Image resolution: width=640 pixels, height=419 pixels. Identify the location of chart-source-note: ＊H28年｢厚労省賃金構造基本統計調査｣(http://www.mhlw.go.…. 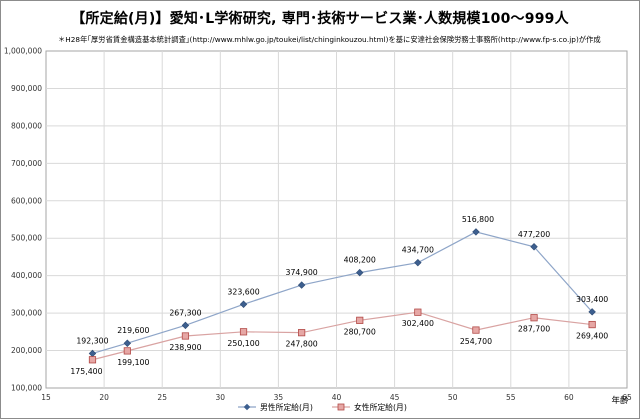
(329, 39).